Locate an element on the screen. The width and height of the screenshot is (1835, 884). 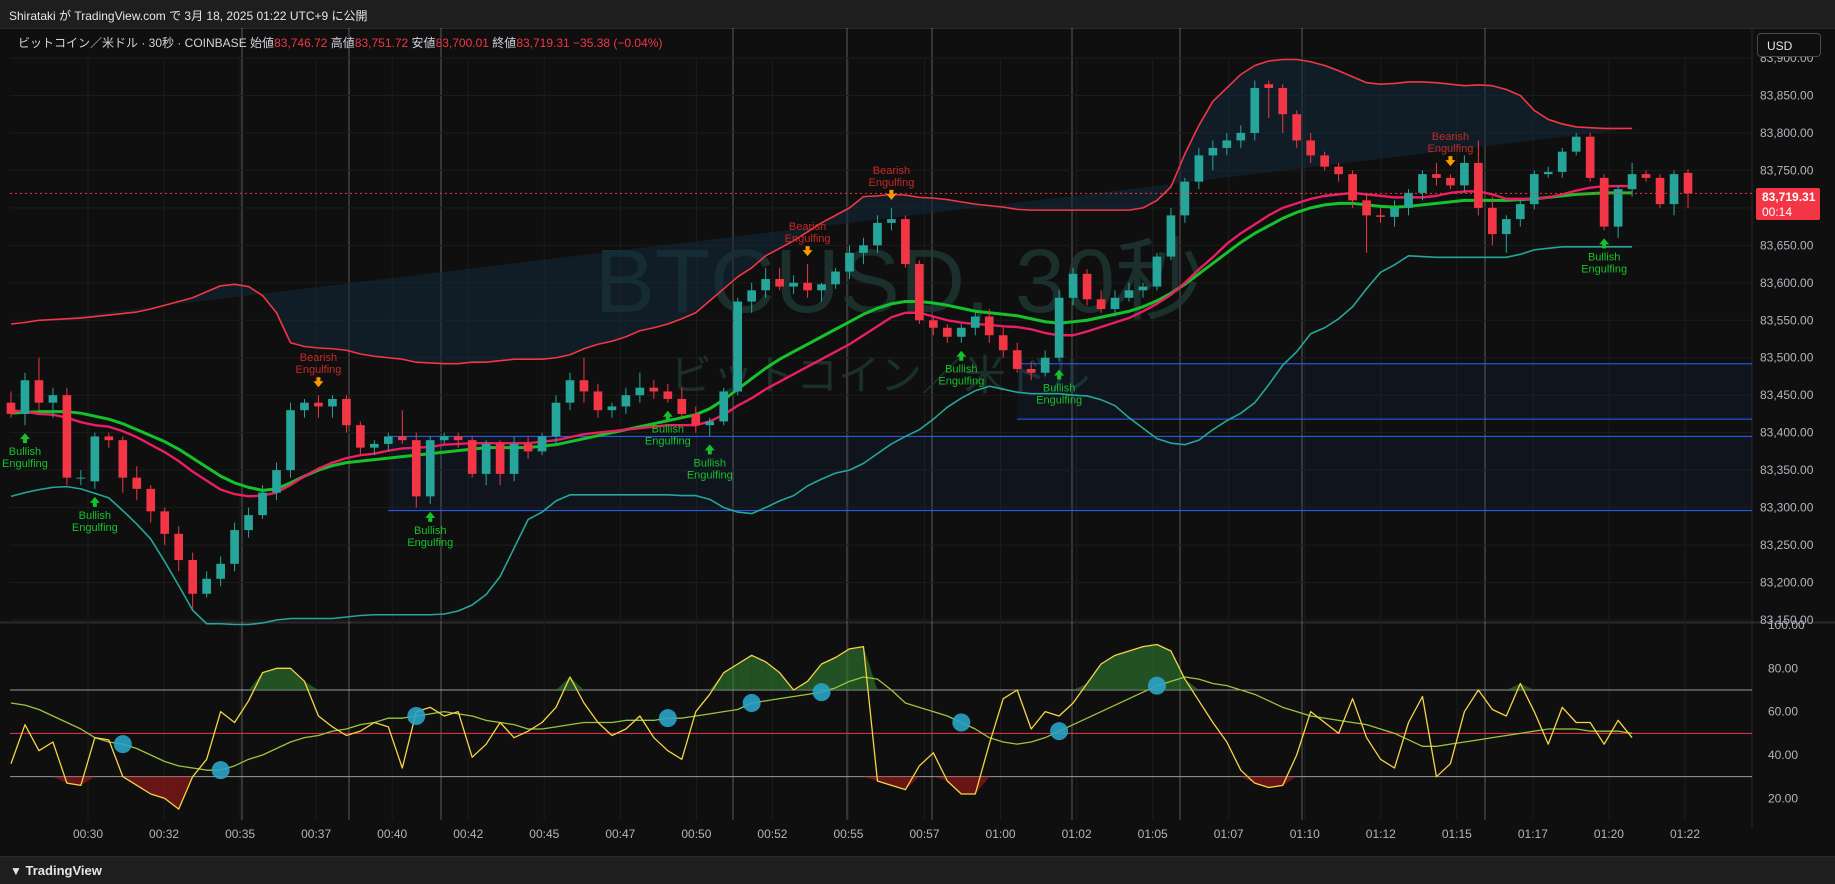
tradingview-logo: ▼ TradingView is located at coordinates (56, 870).